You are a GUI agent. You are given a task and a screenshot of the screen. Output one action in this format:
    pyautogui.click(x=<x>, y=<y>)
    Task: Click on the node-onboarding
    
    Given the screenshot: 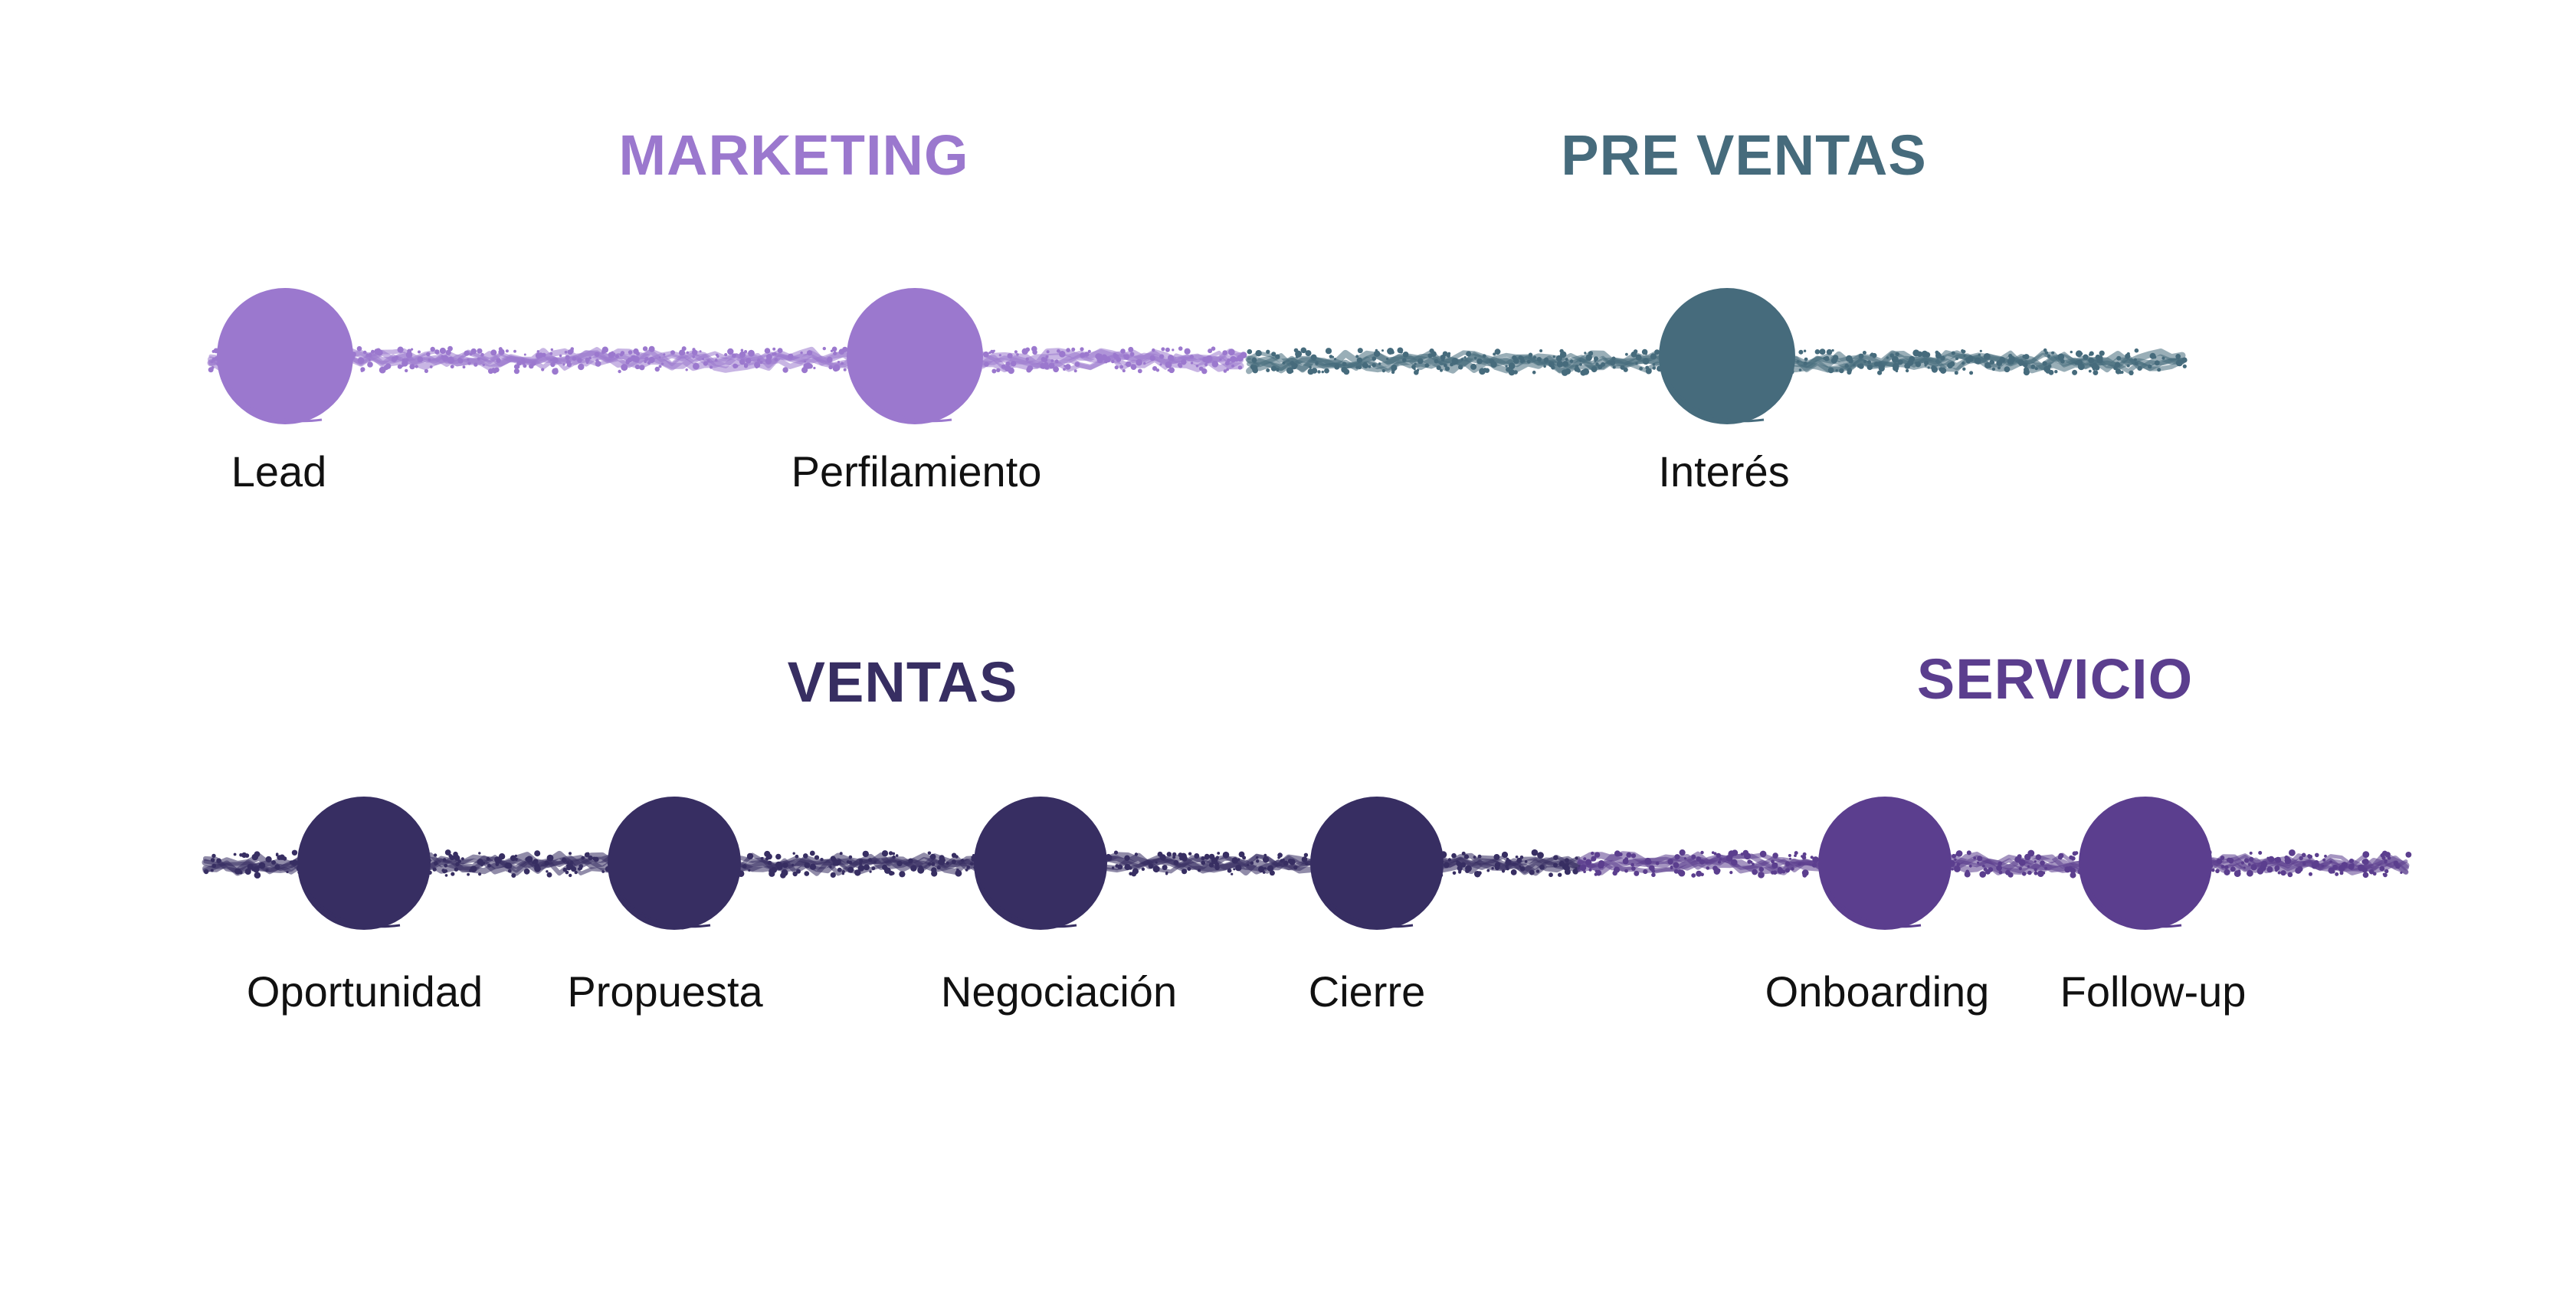 What is the action you would take?
    pyautogui.click(x=1885, y=863)
    